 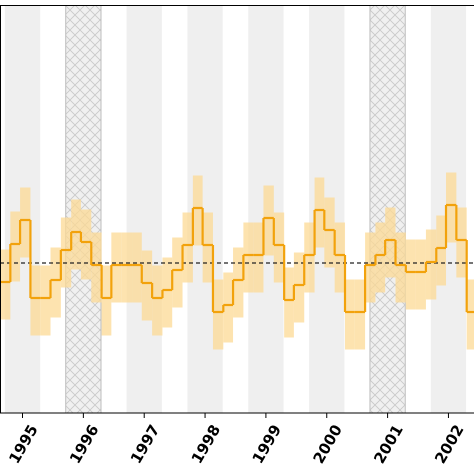 I want to click on year-band, so click(x=144, y=209).